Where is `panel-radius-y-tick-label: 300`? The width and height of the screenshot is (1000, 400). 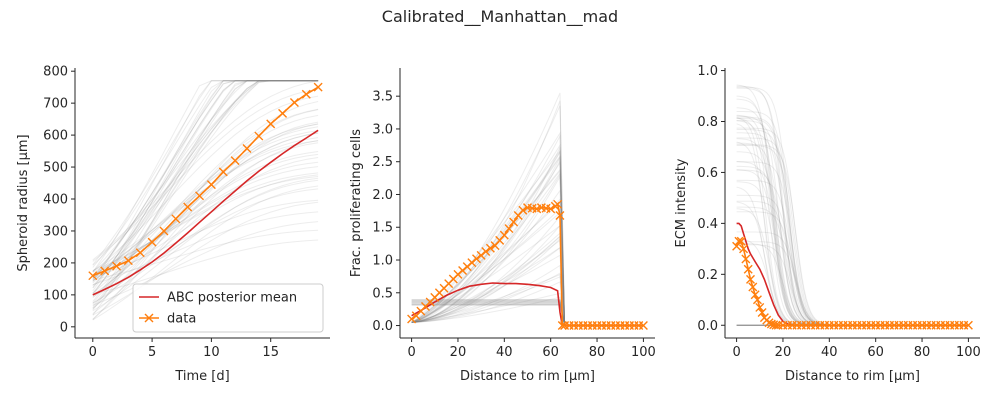 panel-radius-y-tick-label: 300 is located at coordinates (55, 231).